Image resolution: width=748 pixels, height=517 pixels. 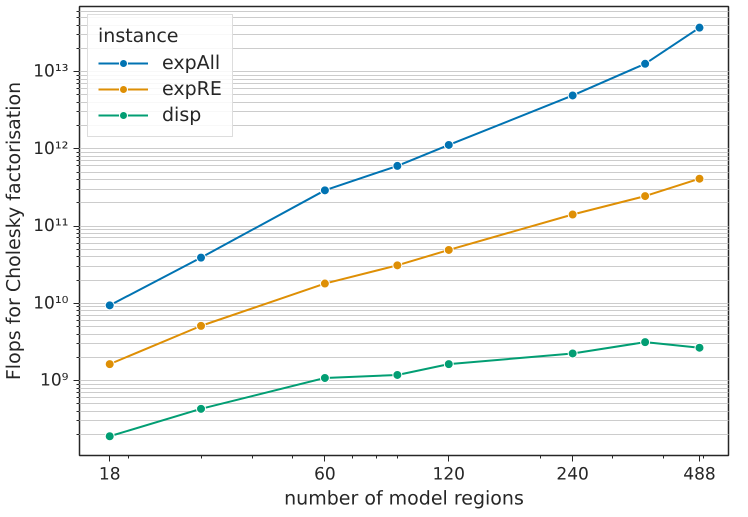 What do you see at coordinates (54, 380) in the screenshot?
I see `y-tick-label: 10⁹` at bounding box center [54, 380].